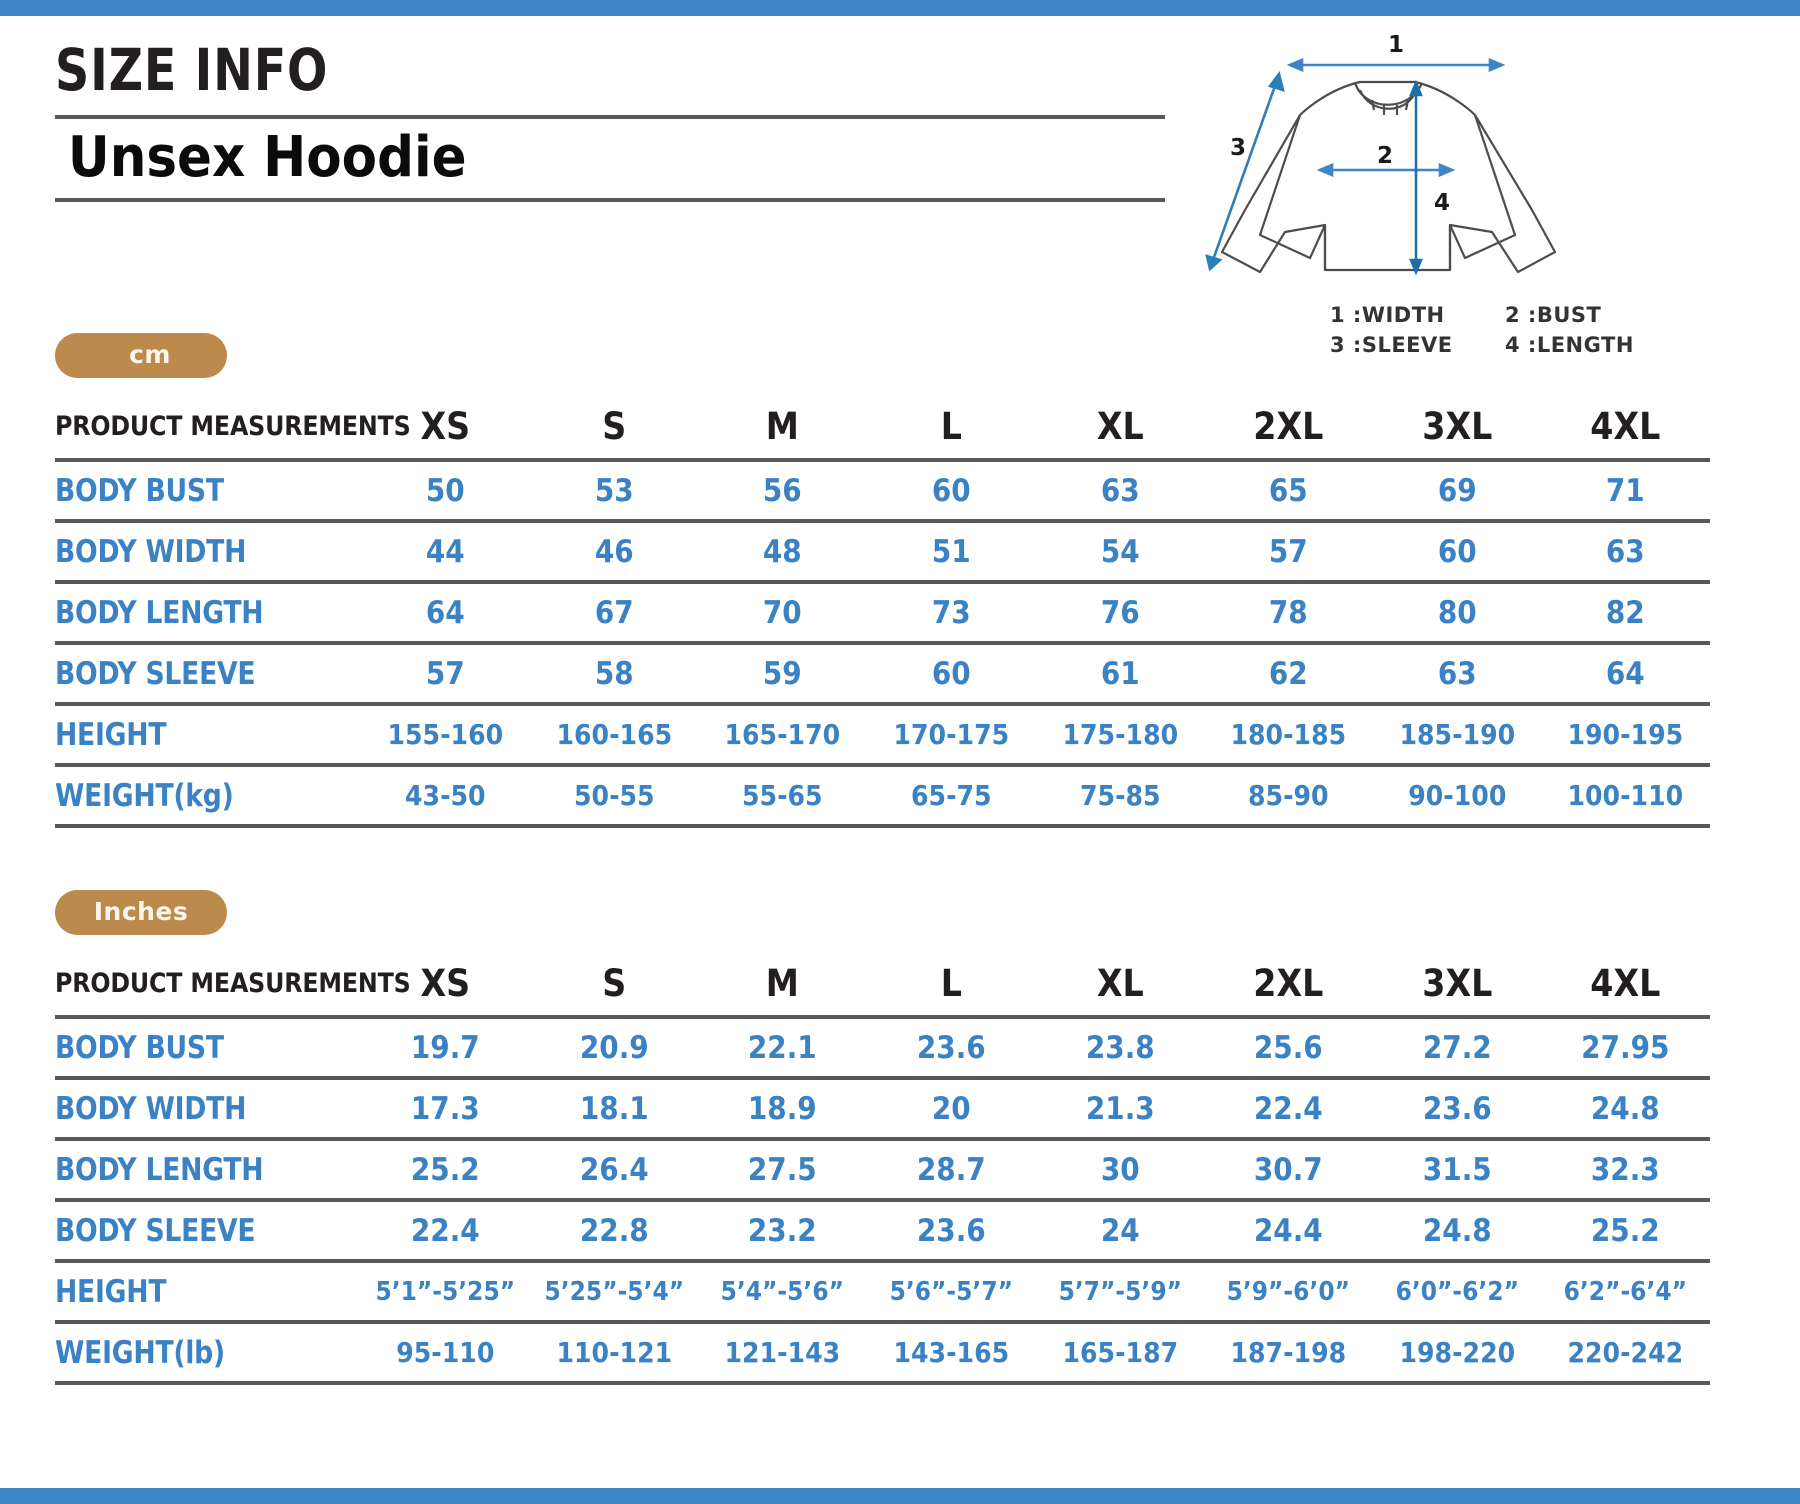  I want to click on cell: 30, so click(1119, 1168).